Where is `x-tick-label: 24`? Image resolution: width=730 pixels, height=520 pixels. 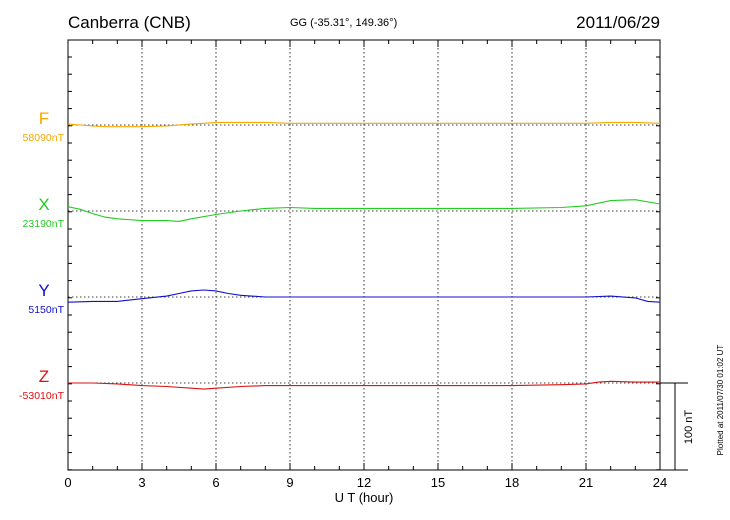
x-tick-label: 24 is located at coordinates (660, 482).